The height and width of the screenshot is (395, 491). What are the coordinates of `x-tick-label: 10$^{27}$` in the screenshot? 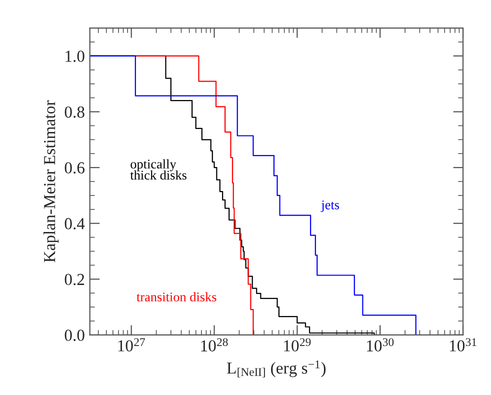 It's located at (131, 345).